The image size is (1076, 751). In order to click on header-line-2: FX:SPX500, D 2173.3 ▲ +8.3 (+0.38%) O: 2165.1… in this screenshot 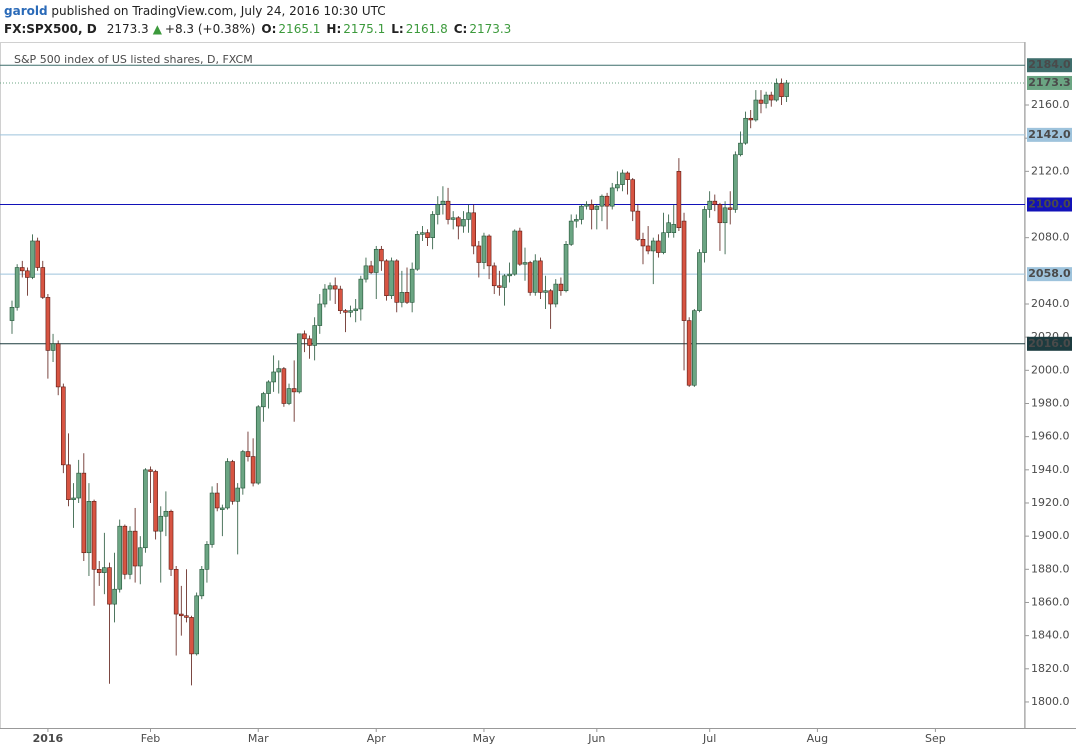, I will do `click(257, 29)`.